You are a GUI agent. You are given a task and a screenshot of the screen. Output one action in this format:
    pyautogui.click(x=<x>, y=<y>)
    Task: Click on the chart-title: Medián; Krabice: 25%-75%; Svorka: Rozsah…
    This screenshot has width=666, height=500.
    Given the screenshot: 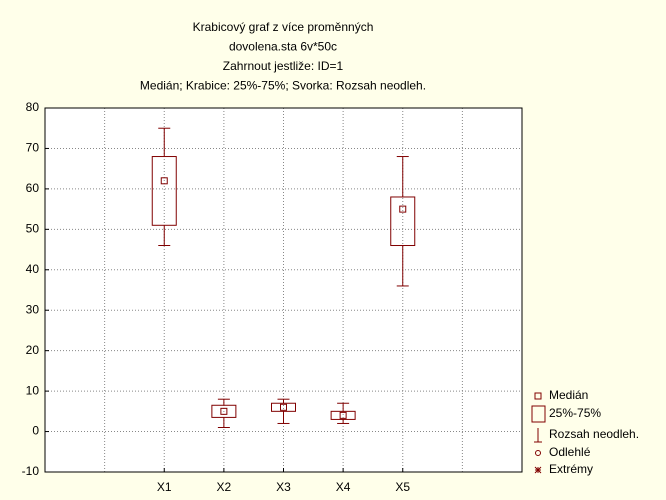 What is the action you would take?
    pyautogui.click(x=283, y=86)
    